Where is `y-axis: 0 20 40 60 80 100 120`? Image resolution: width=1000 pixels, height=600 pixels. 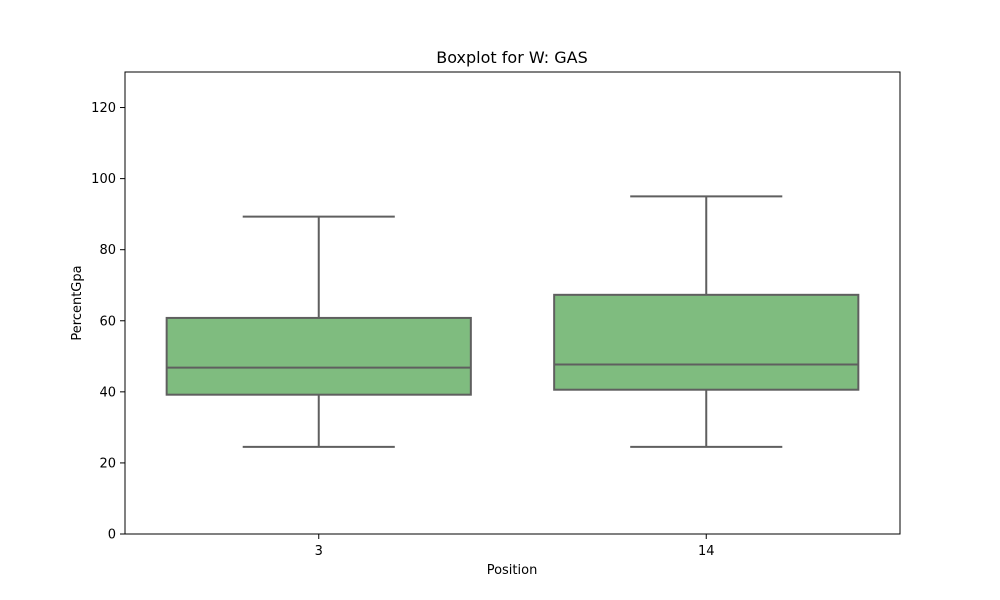
y-axis: 0 20 40 60 80 100 120 is located at coordinates (108, 322).